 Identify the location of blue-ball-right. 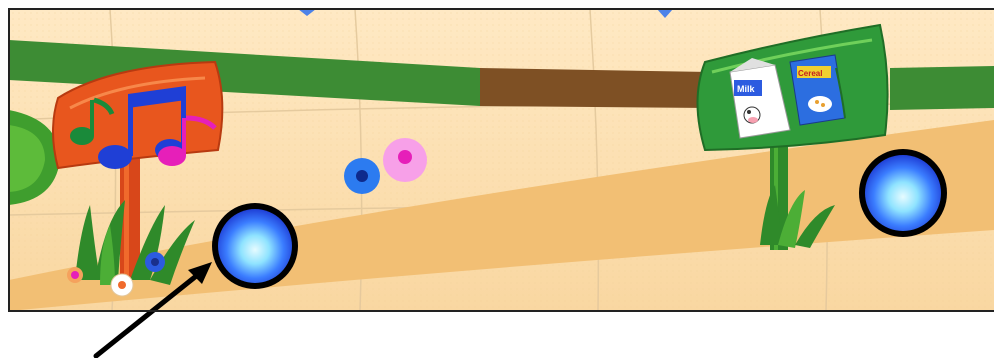
(903, 193).